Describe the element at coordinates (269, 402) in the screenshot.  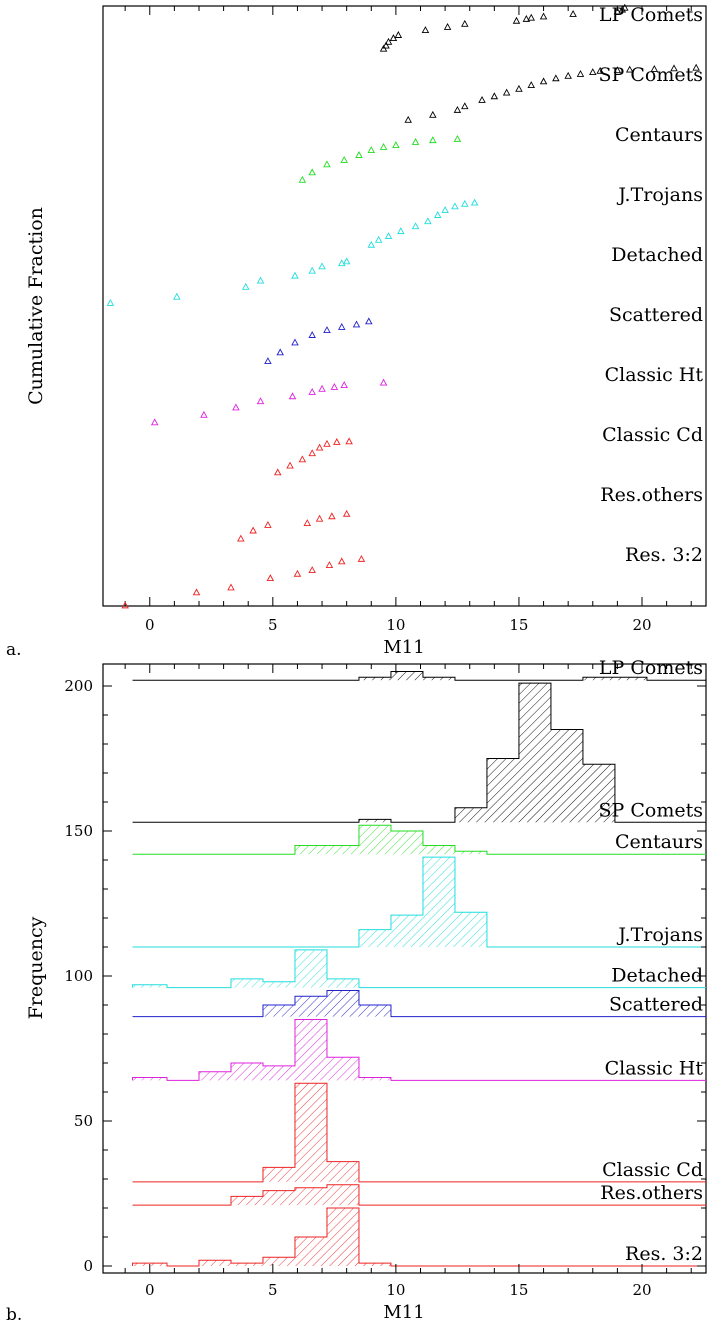
I see `panel-a-series-classic-ht` at that location.